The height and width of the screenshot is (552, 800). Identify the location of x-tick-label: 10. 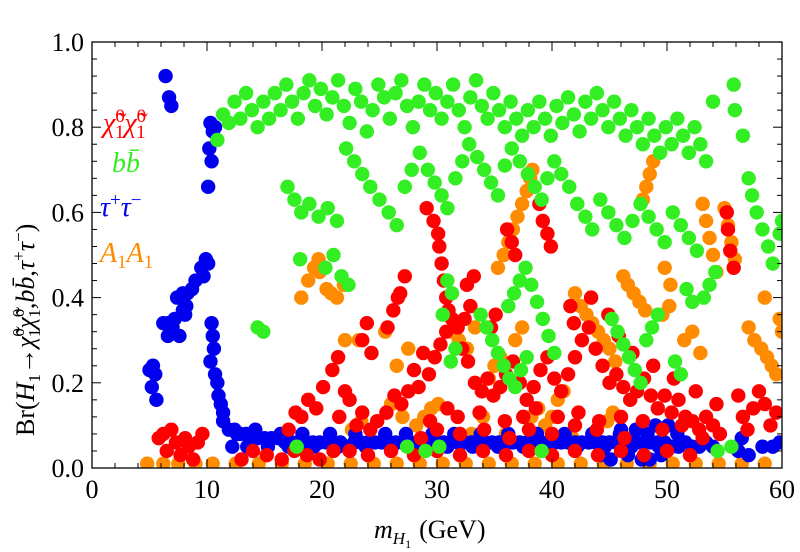
(207, 489).